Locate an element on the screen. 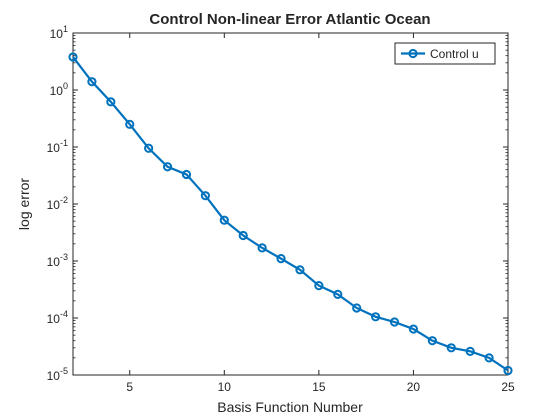 This screenshot has width=560, height=420. y-tick-label: 10¹ is located at coordinates (59, 32).